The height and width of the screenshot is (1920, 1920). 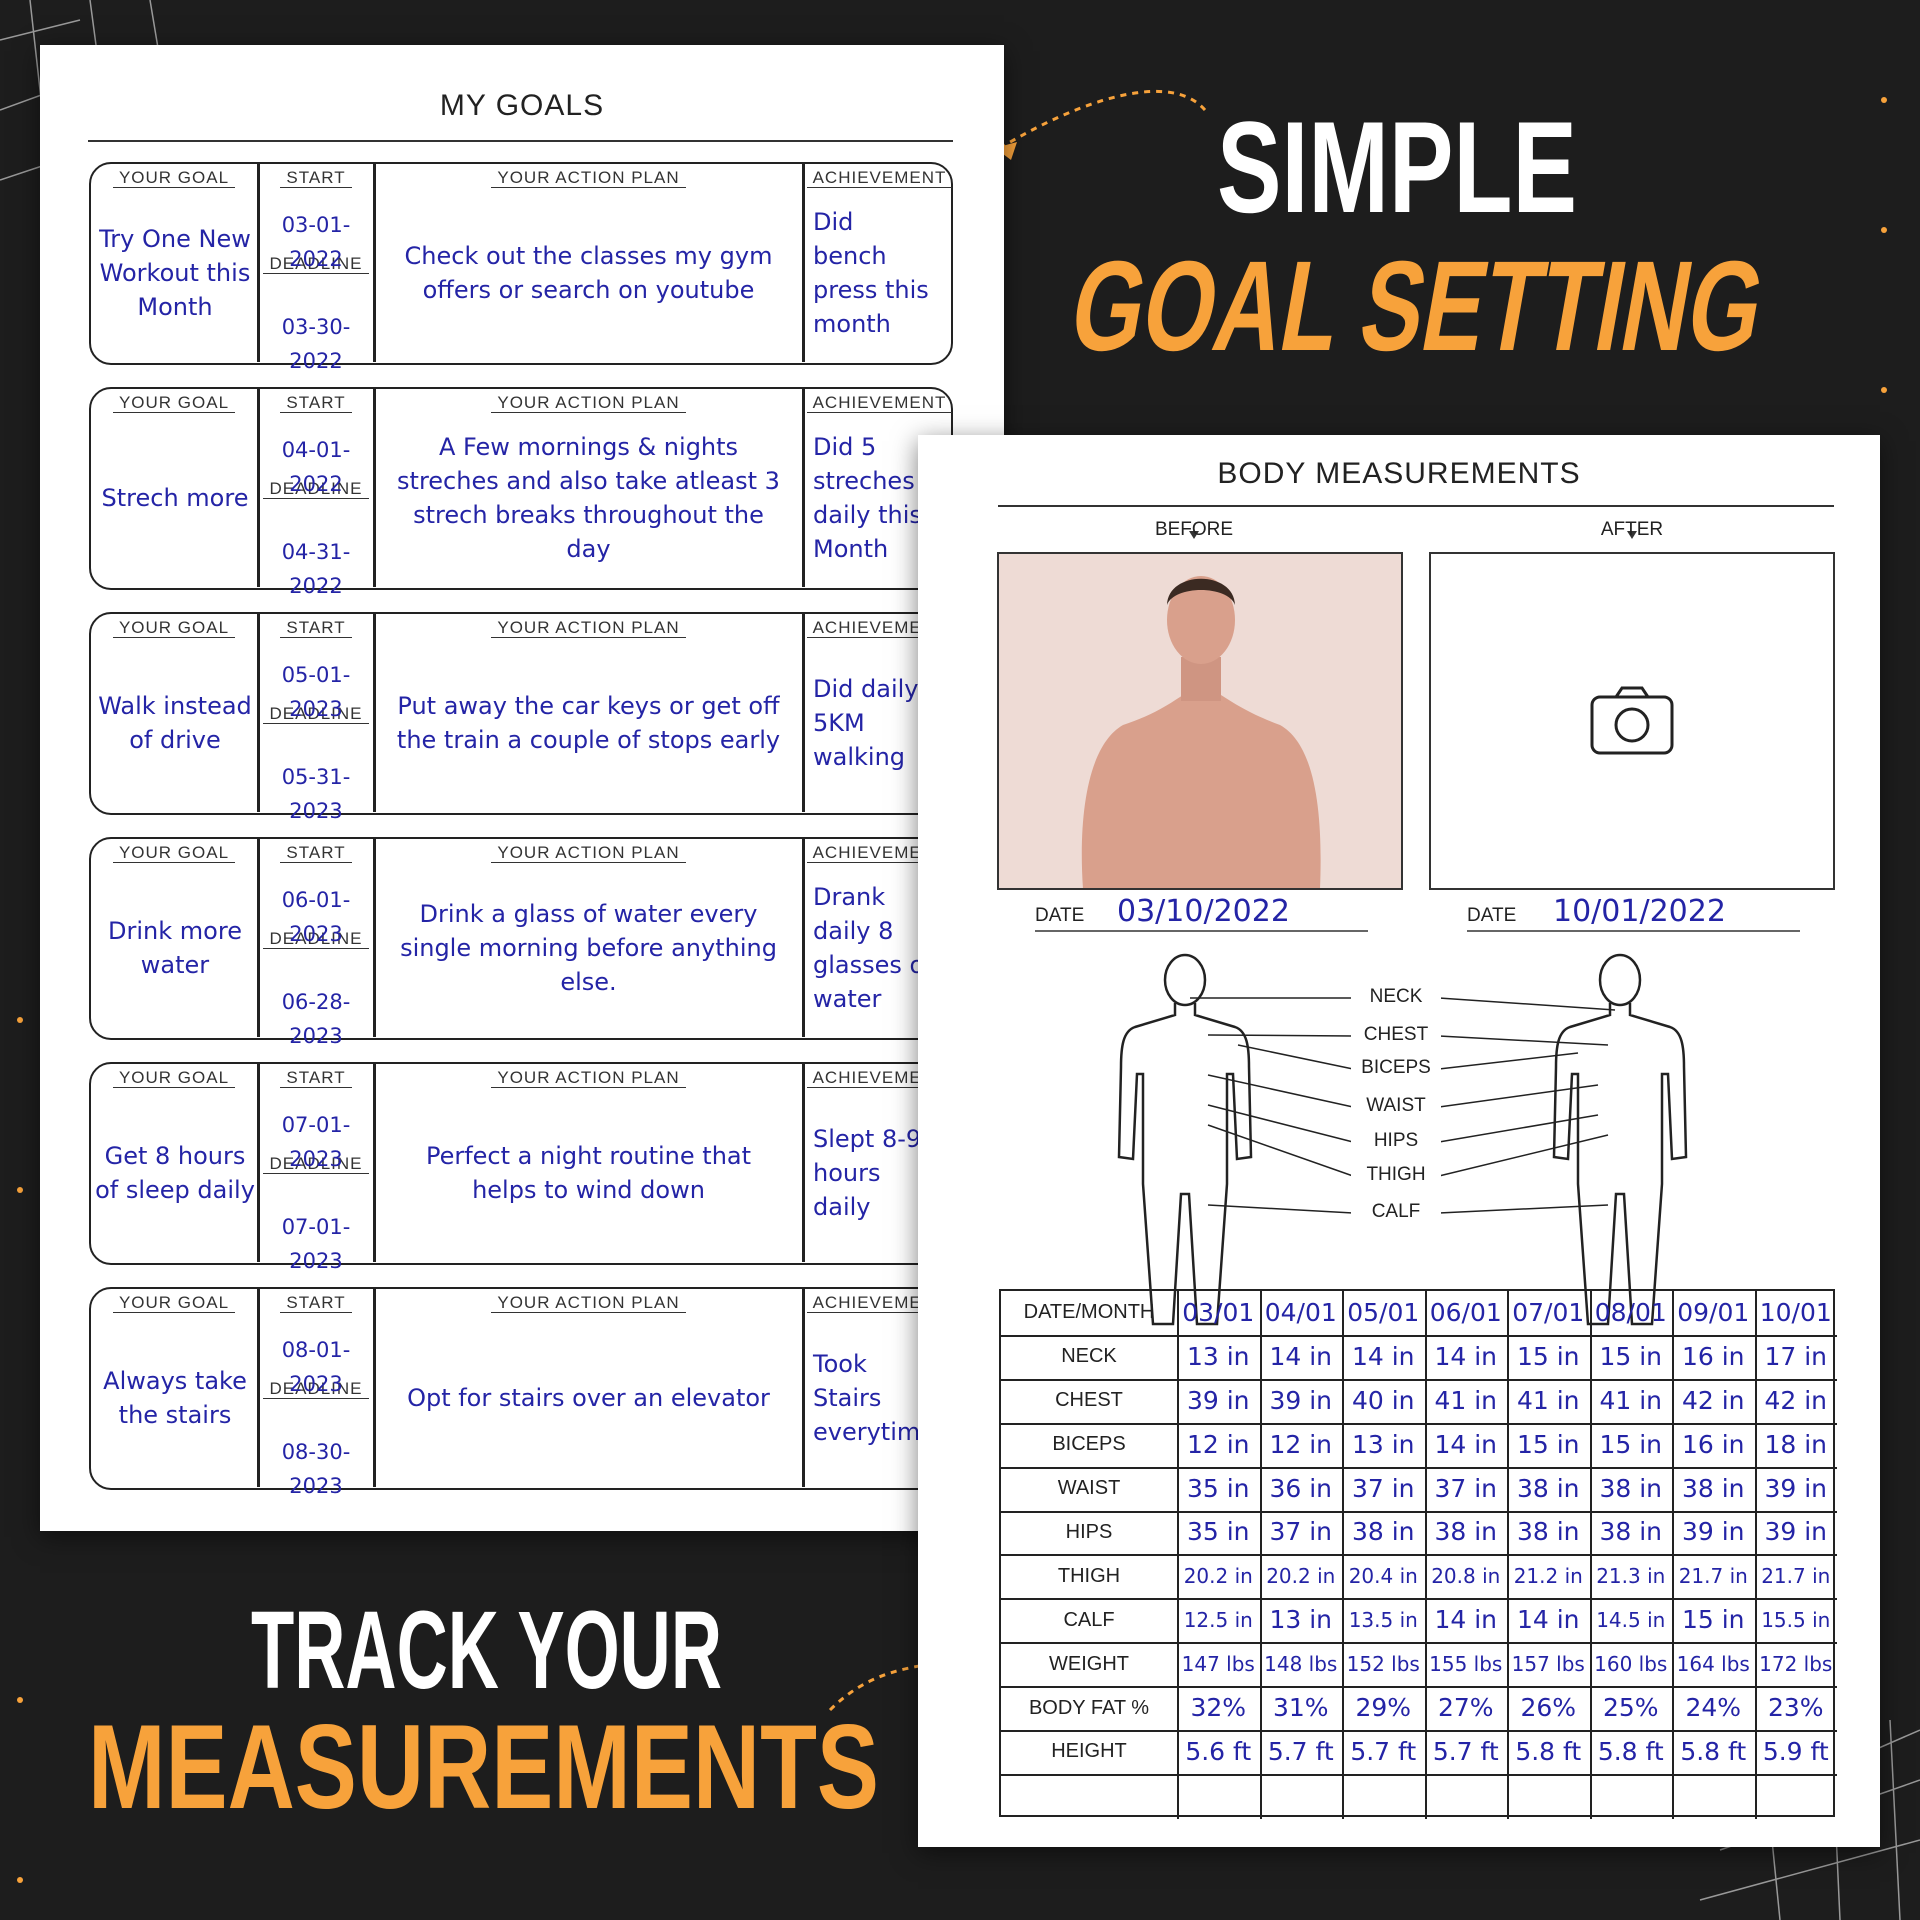 What do you see at coordinates (1089, 1531) in the screenshot?
I see `row-label: HIPS` at bounding box center [1089, 1531].